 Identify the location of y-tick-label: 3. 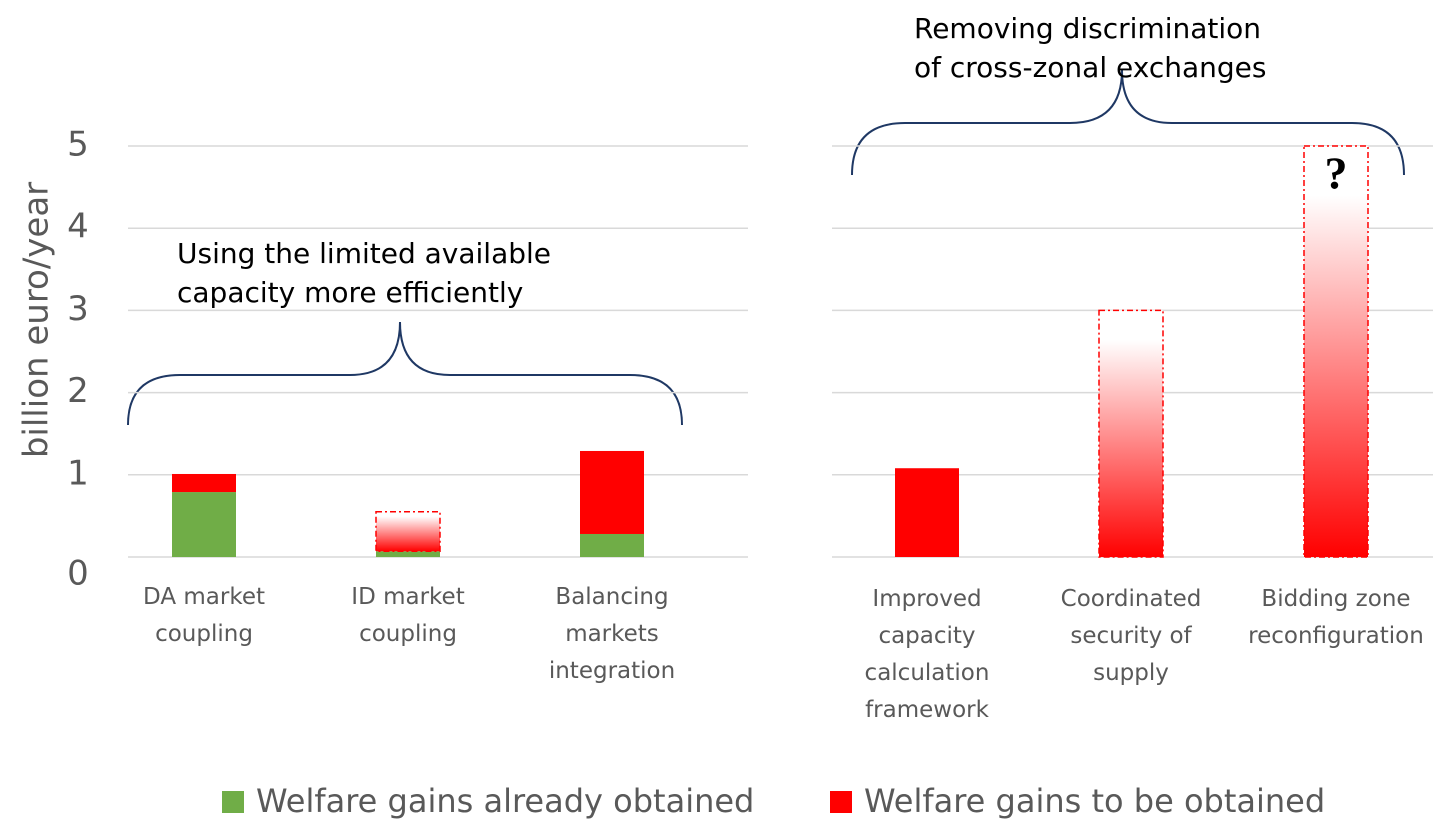
(78, 309).